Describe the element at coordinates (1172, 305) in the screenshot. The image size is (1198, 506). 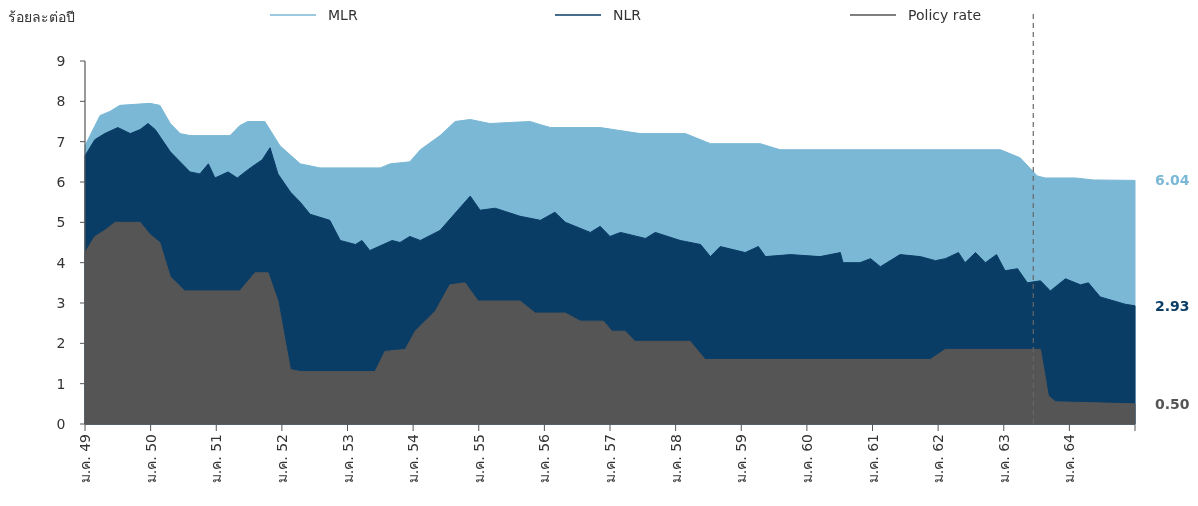
I see `text: 2.93` at that location.